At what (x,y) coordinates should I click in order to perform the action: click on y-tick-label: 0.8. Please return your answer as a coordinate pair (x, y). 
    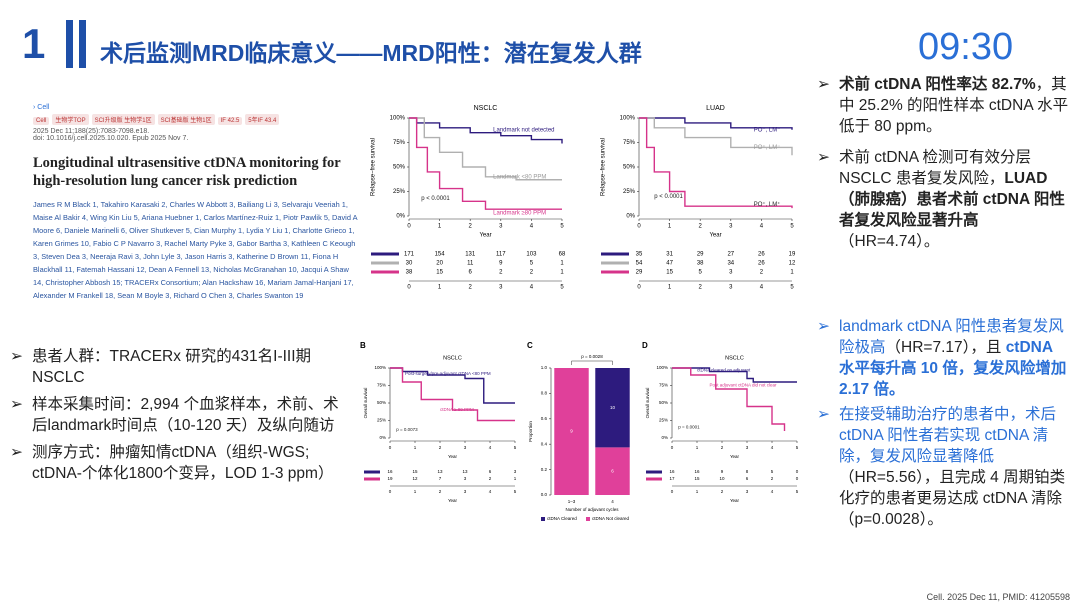
    Looking at the image, I should click on (544, 393).